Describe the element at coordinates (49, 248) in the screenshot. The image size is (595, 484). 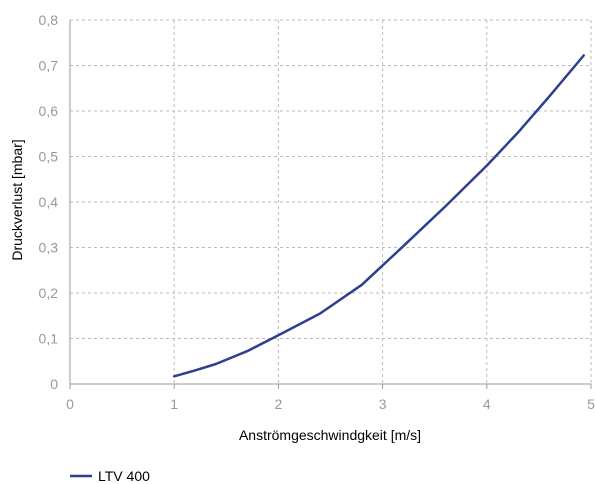
I see `y-tick-label: 0,3` at that location.